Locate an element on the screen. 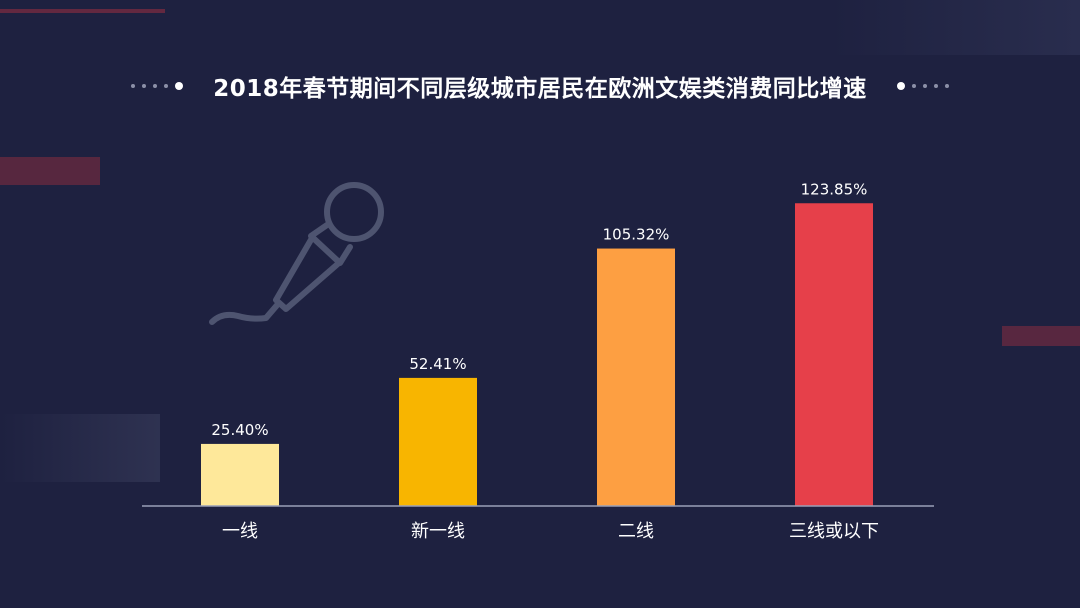 The width and height of the screenshot is (1080, 608). category-label: 一线 is located at coordinates (240, 531).